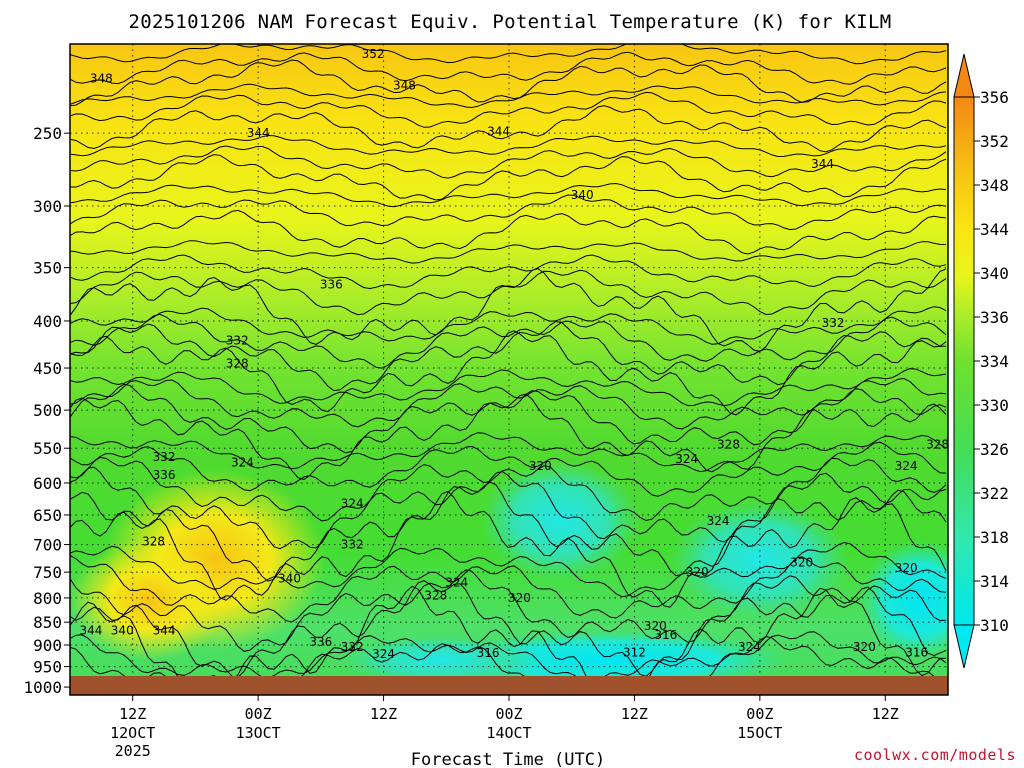 The width and height of the screenshot is (1024, 768). What do you see at coordinates (47, 515) in the screenshot?
I see `y-tick-label: 650` at bounding box center [47, 515].